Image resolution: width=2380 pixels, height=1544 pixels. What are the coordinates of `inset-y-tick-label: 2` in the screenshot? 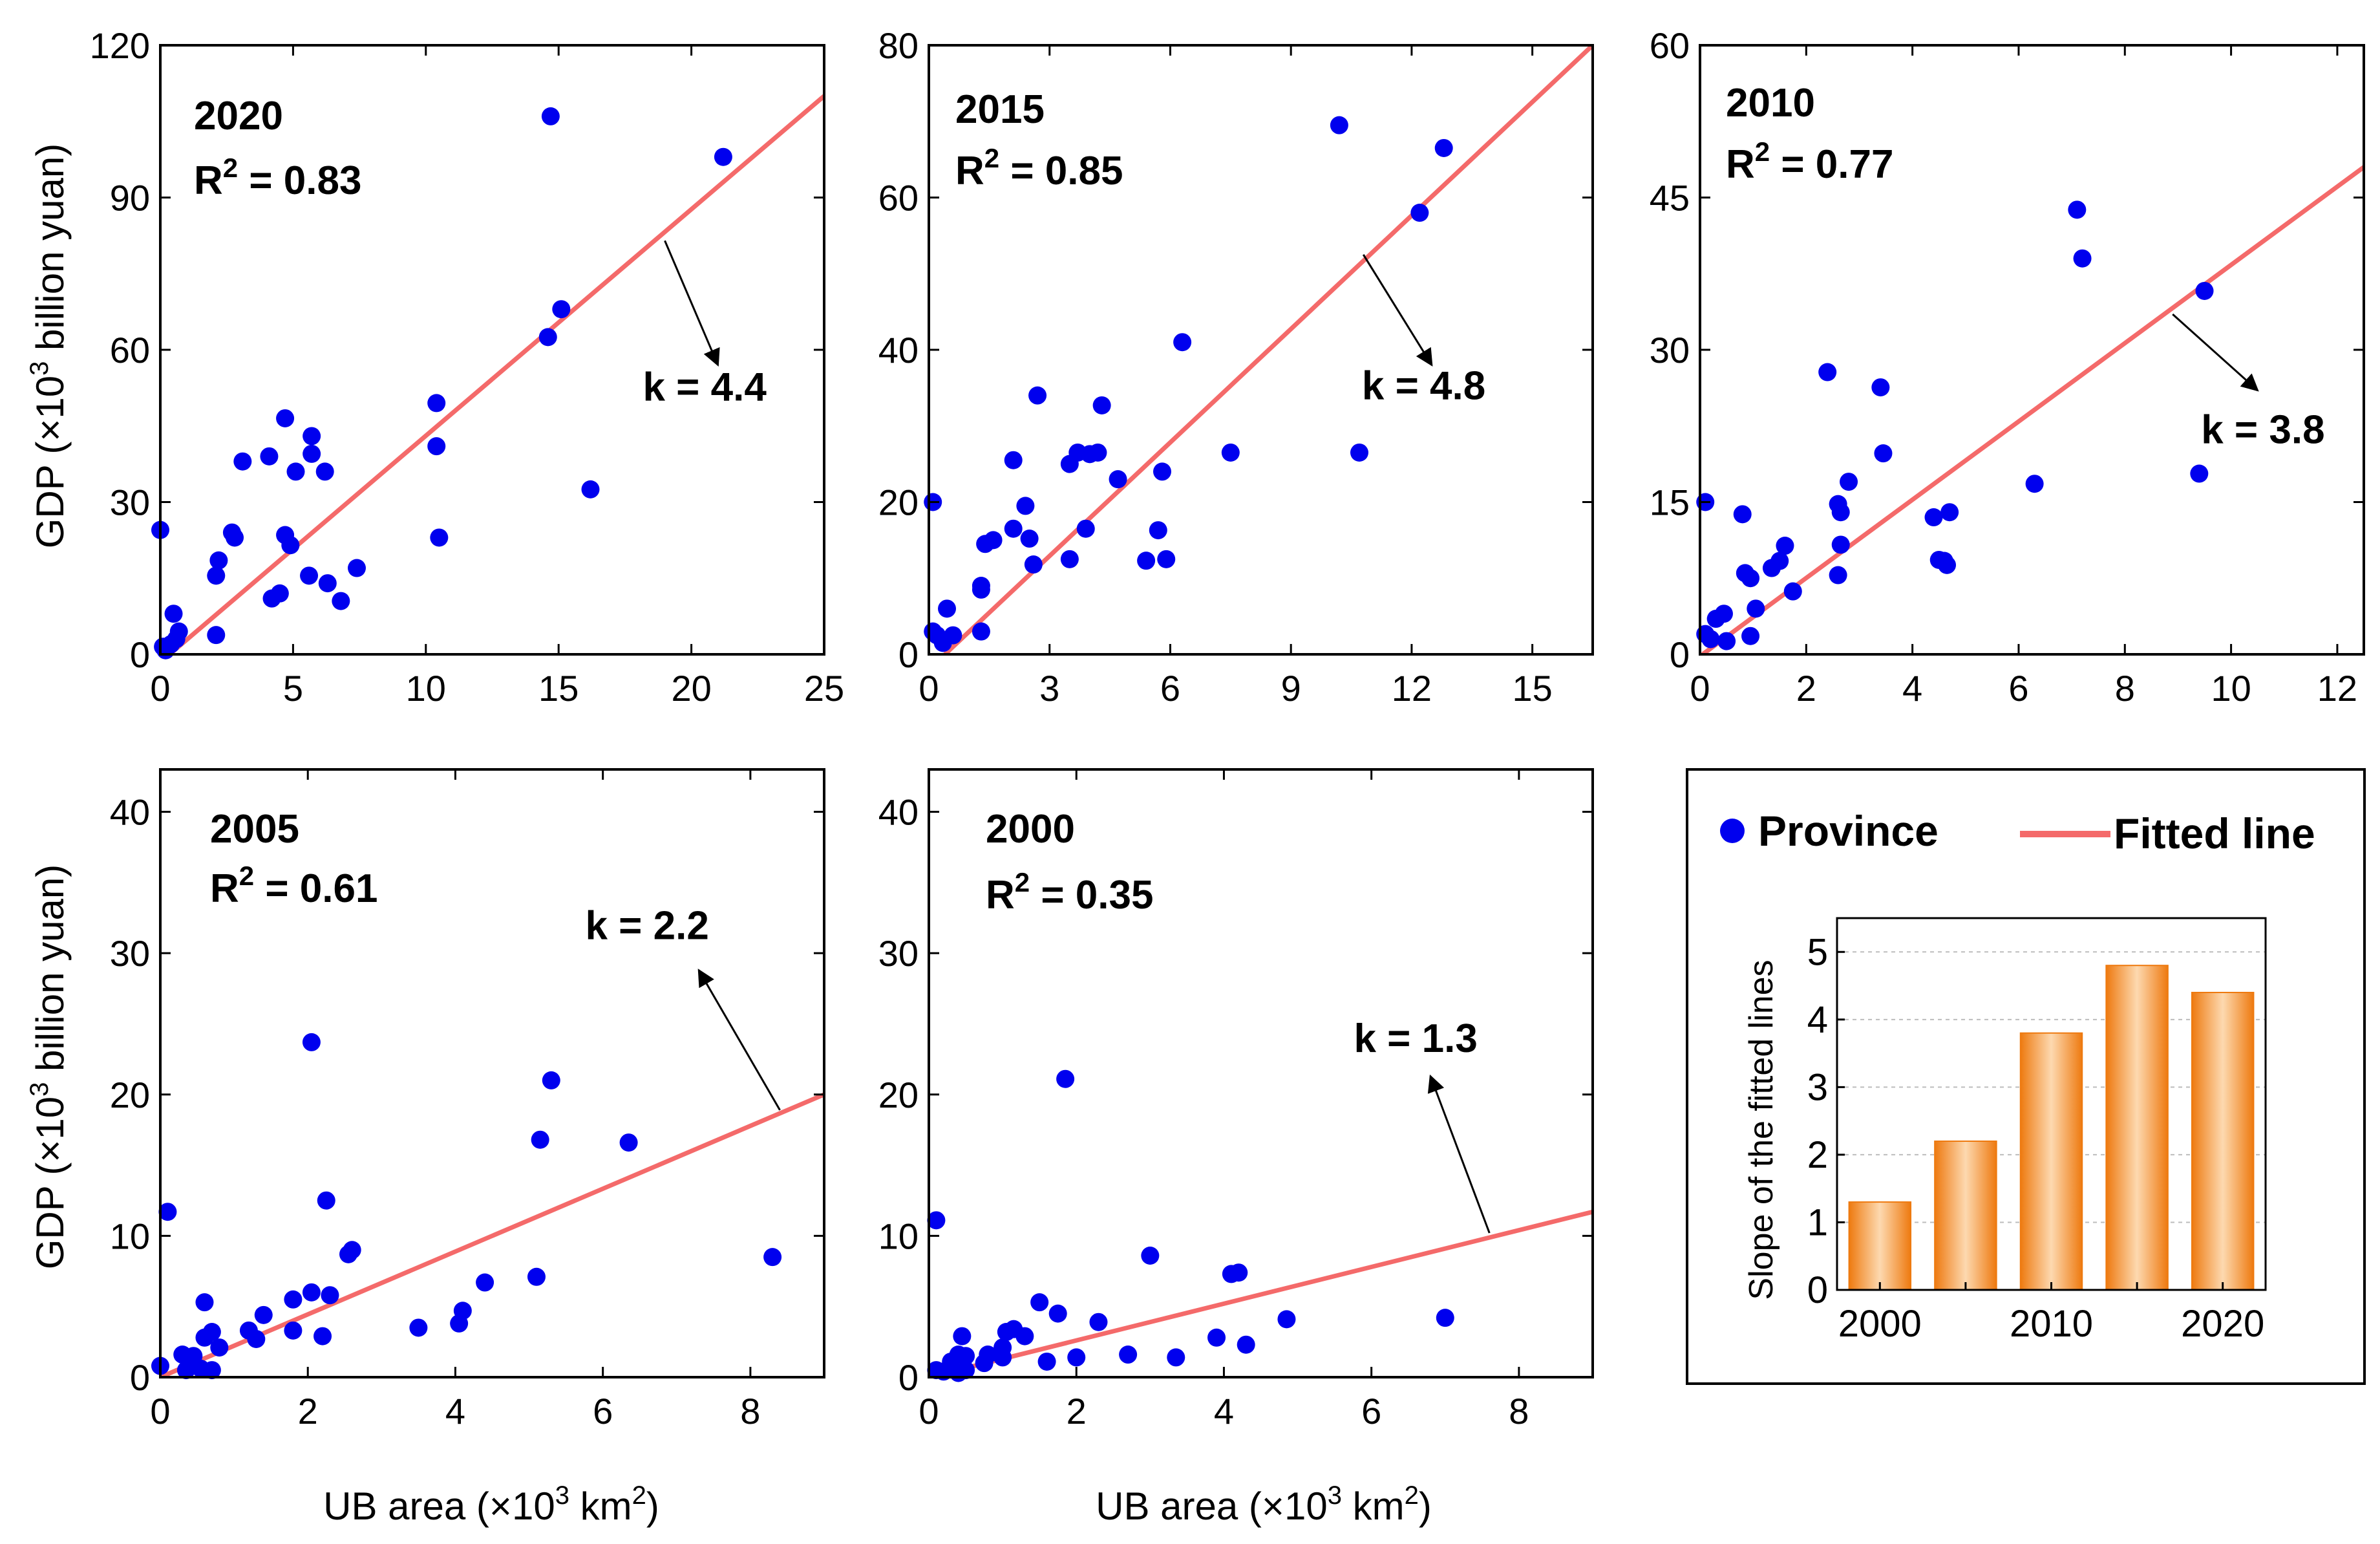 It's located at (1817, 1155).